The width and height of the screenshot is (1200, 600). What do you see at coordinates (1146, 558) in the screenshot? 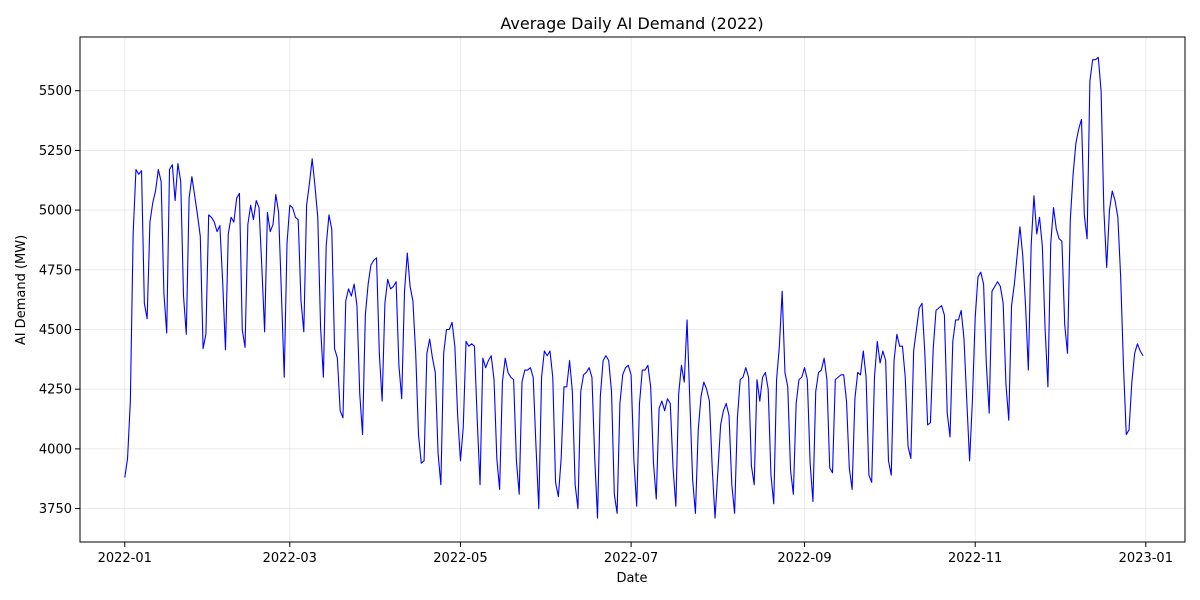
I see `x-tick-label: 2023-01` at bounding box center [1146, 558].